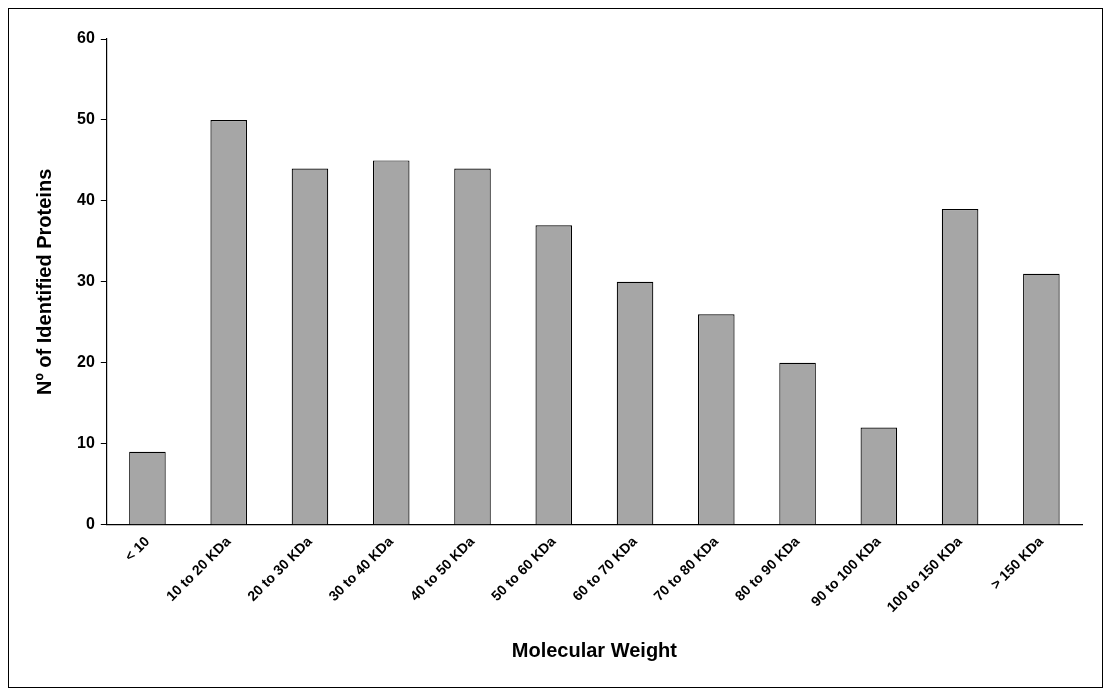  Describe the element at coordinates (86, 200) in the screenshot. I see `y-tick-label: 40` at that location.